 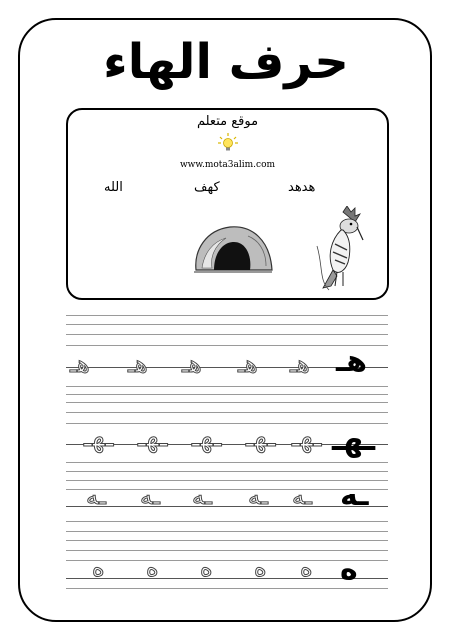 I want to click on model-letter-initial: هـ, so click(x=352, y=361).